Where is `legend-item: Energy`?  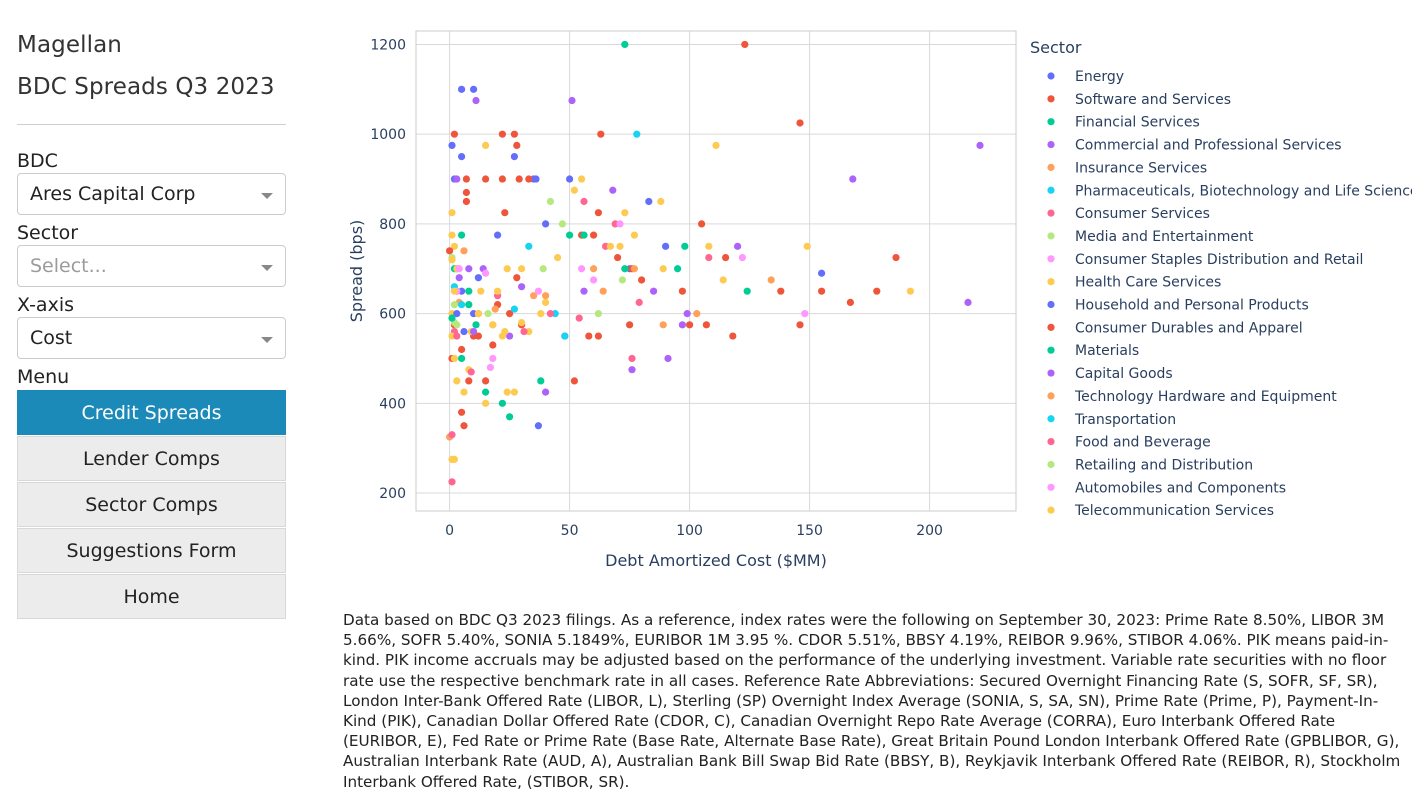
legend-item: Energy is located at coordinates (1099, 77).